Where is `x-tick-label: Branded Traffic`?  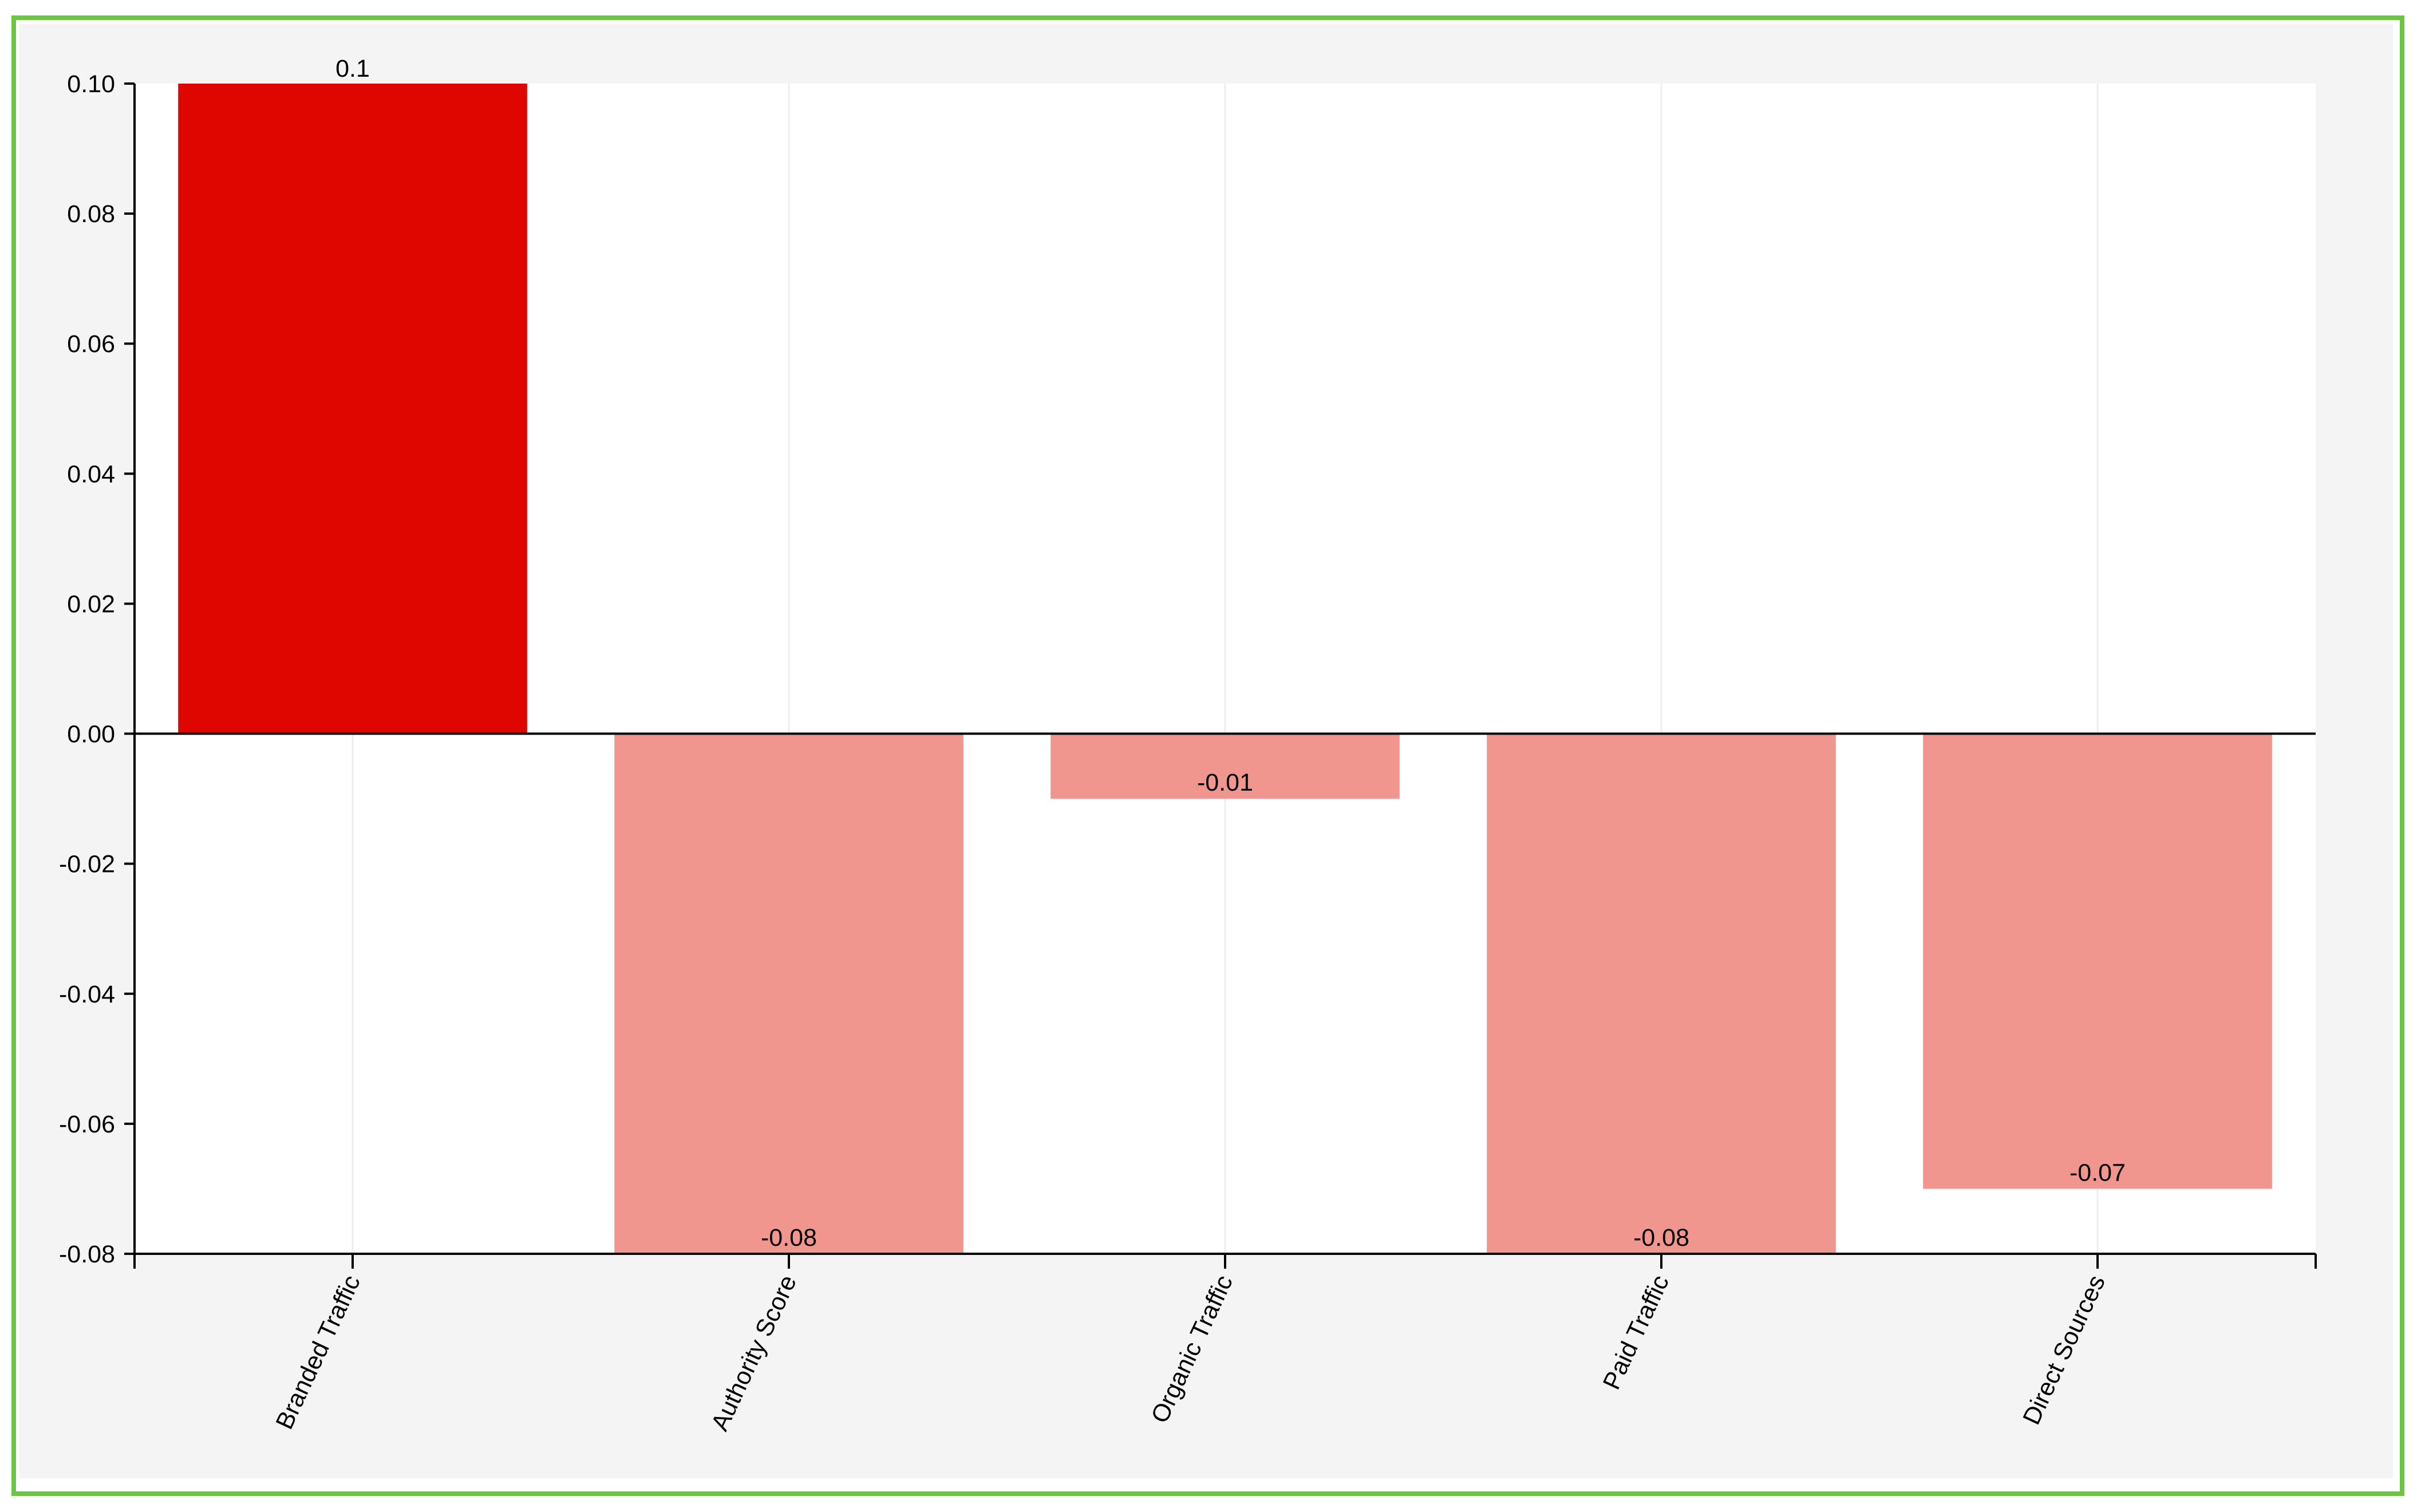
x-tick-label: Branded Traffic is located at coordinates (318, 1352).